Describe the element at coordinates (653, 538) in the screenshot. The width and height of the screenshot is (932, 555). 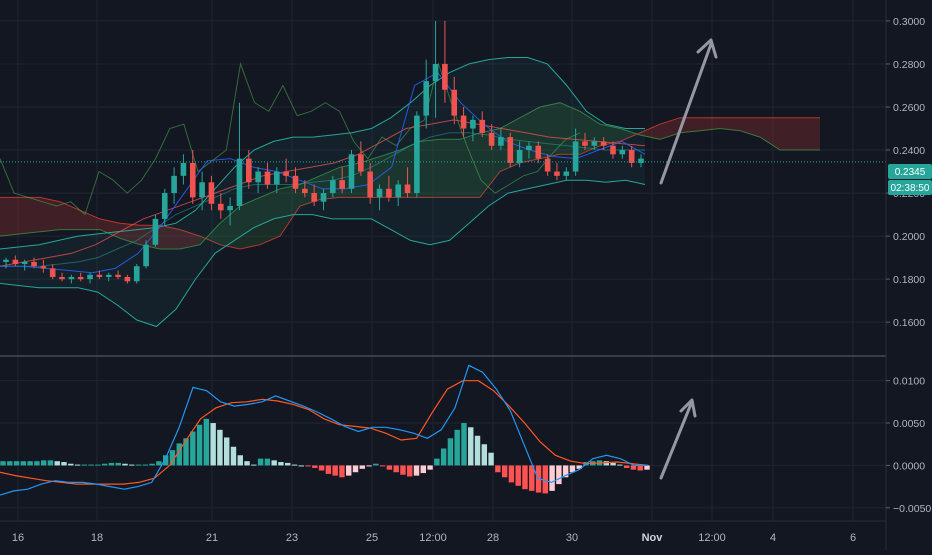
I see `time-tick-label: Nov` at that location.